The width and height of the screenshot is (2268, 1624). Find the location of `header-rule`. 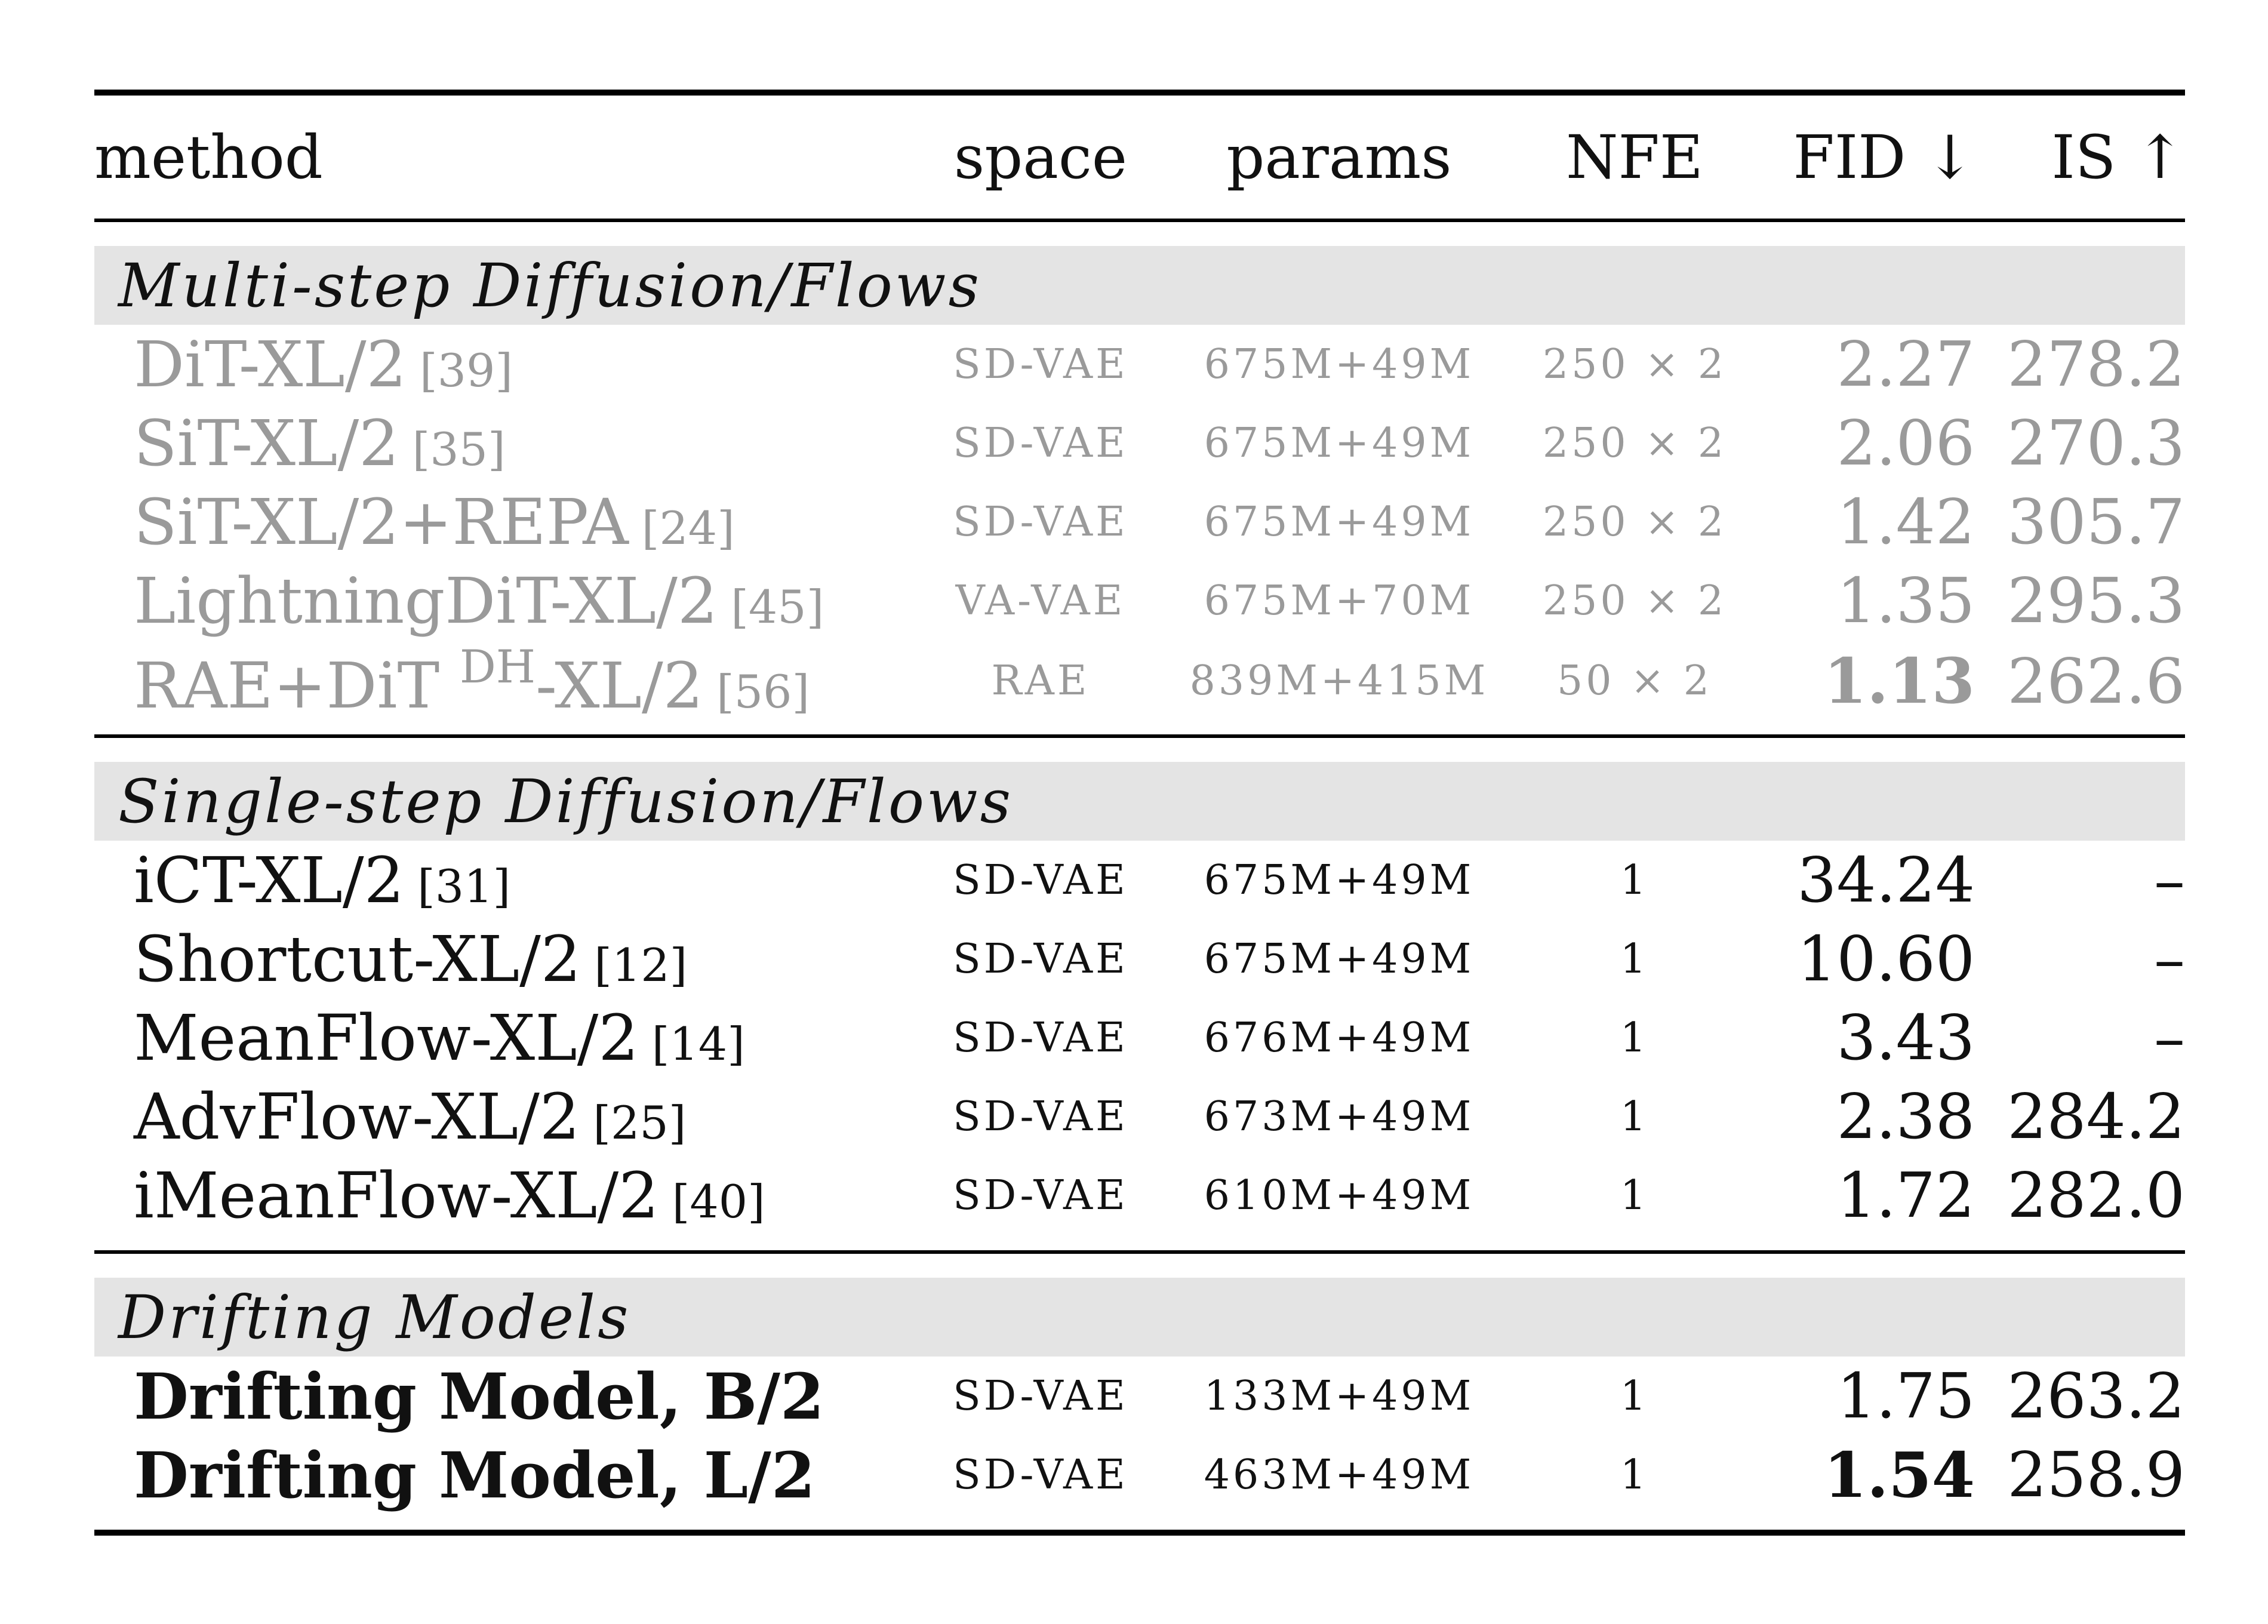

header-rule is located at coordinates (1139, 220).